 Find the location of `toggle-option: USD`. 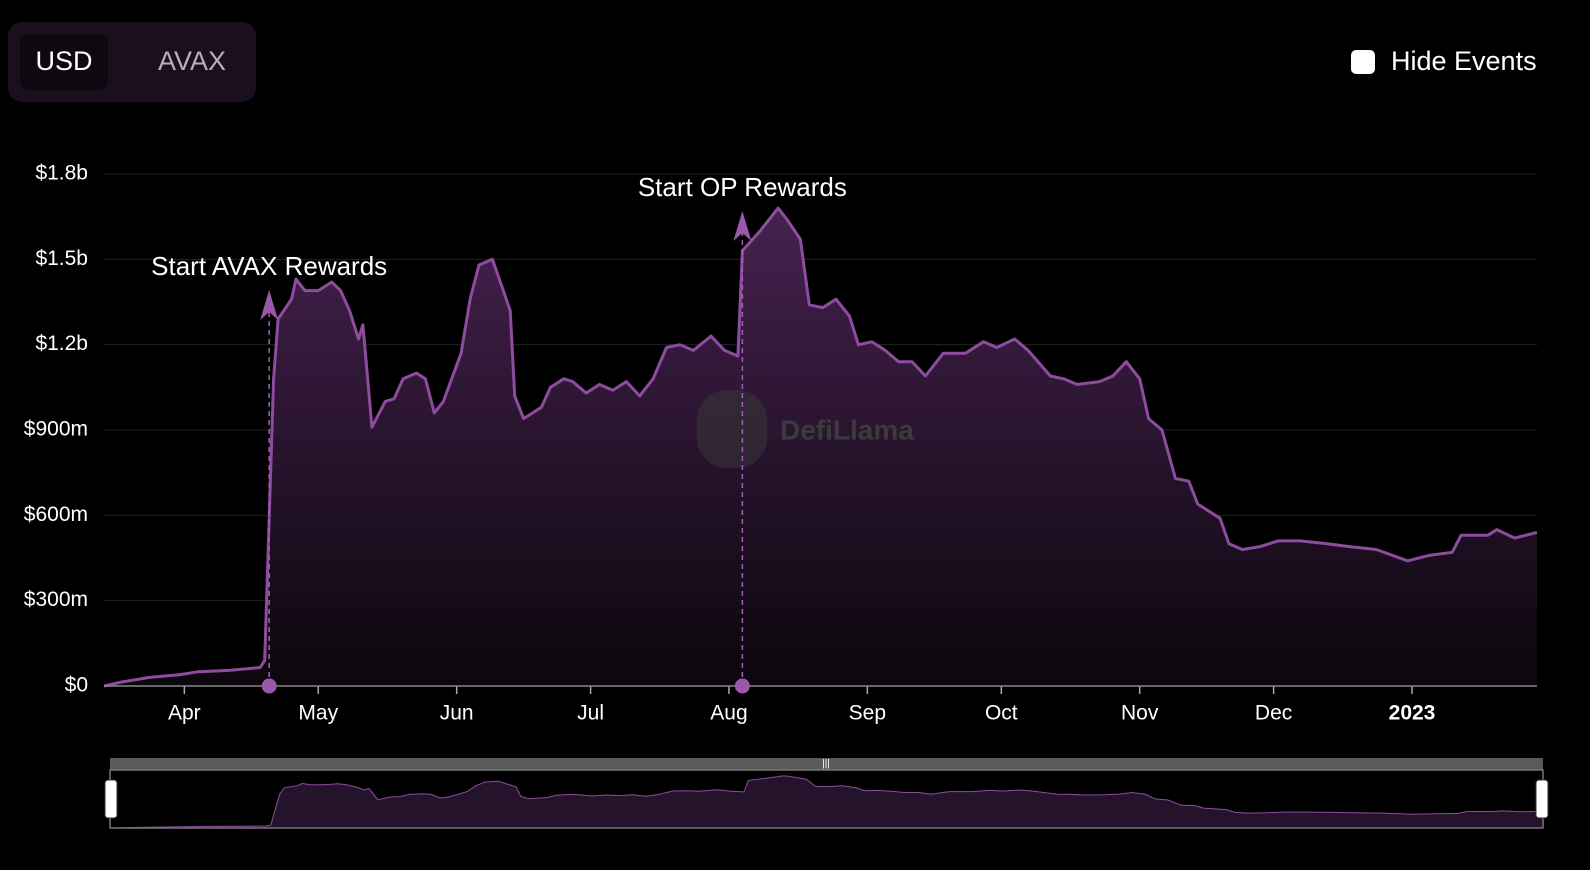

toggle-option: USD is located at coordinates (63, 61).